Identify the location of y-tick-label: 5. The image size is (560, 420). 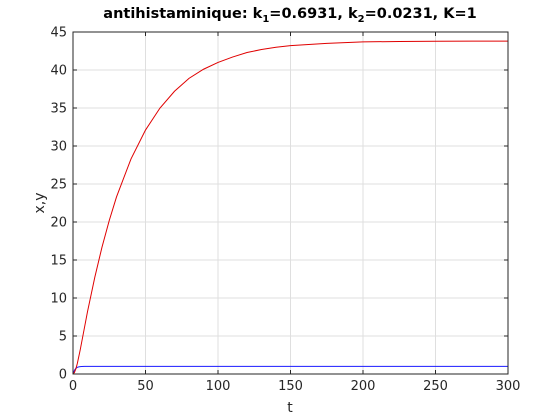
(63, 337).